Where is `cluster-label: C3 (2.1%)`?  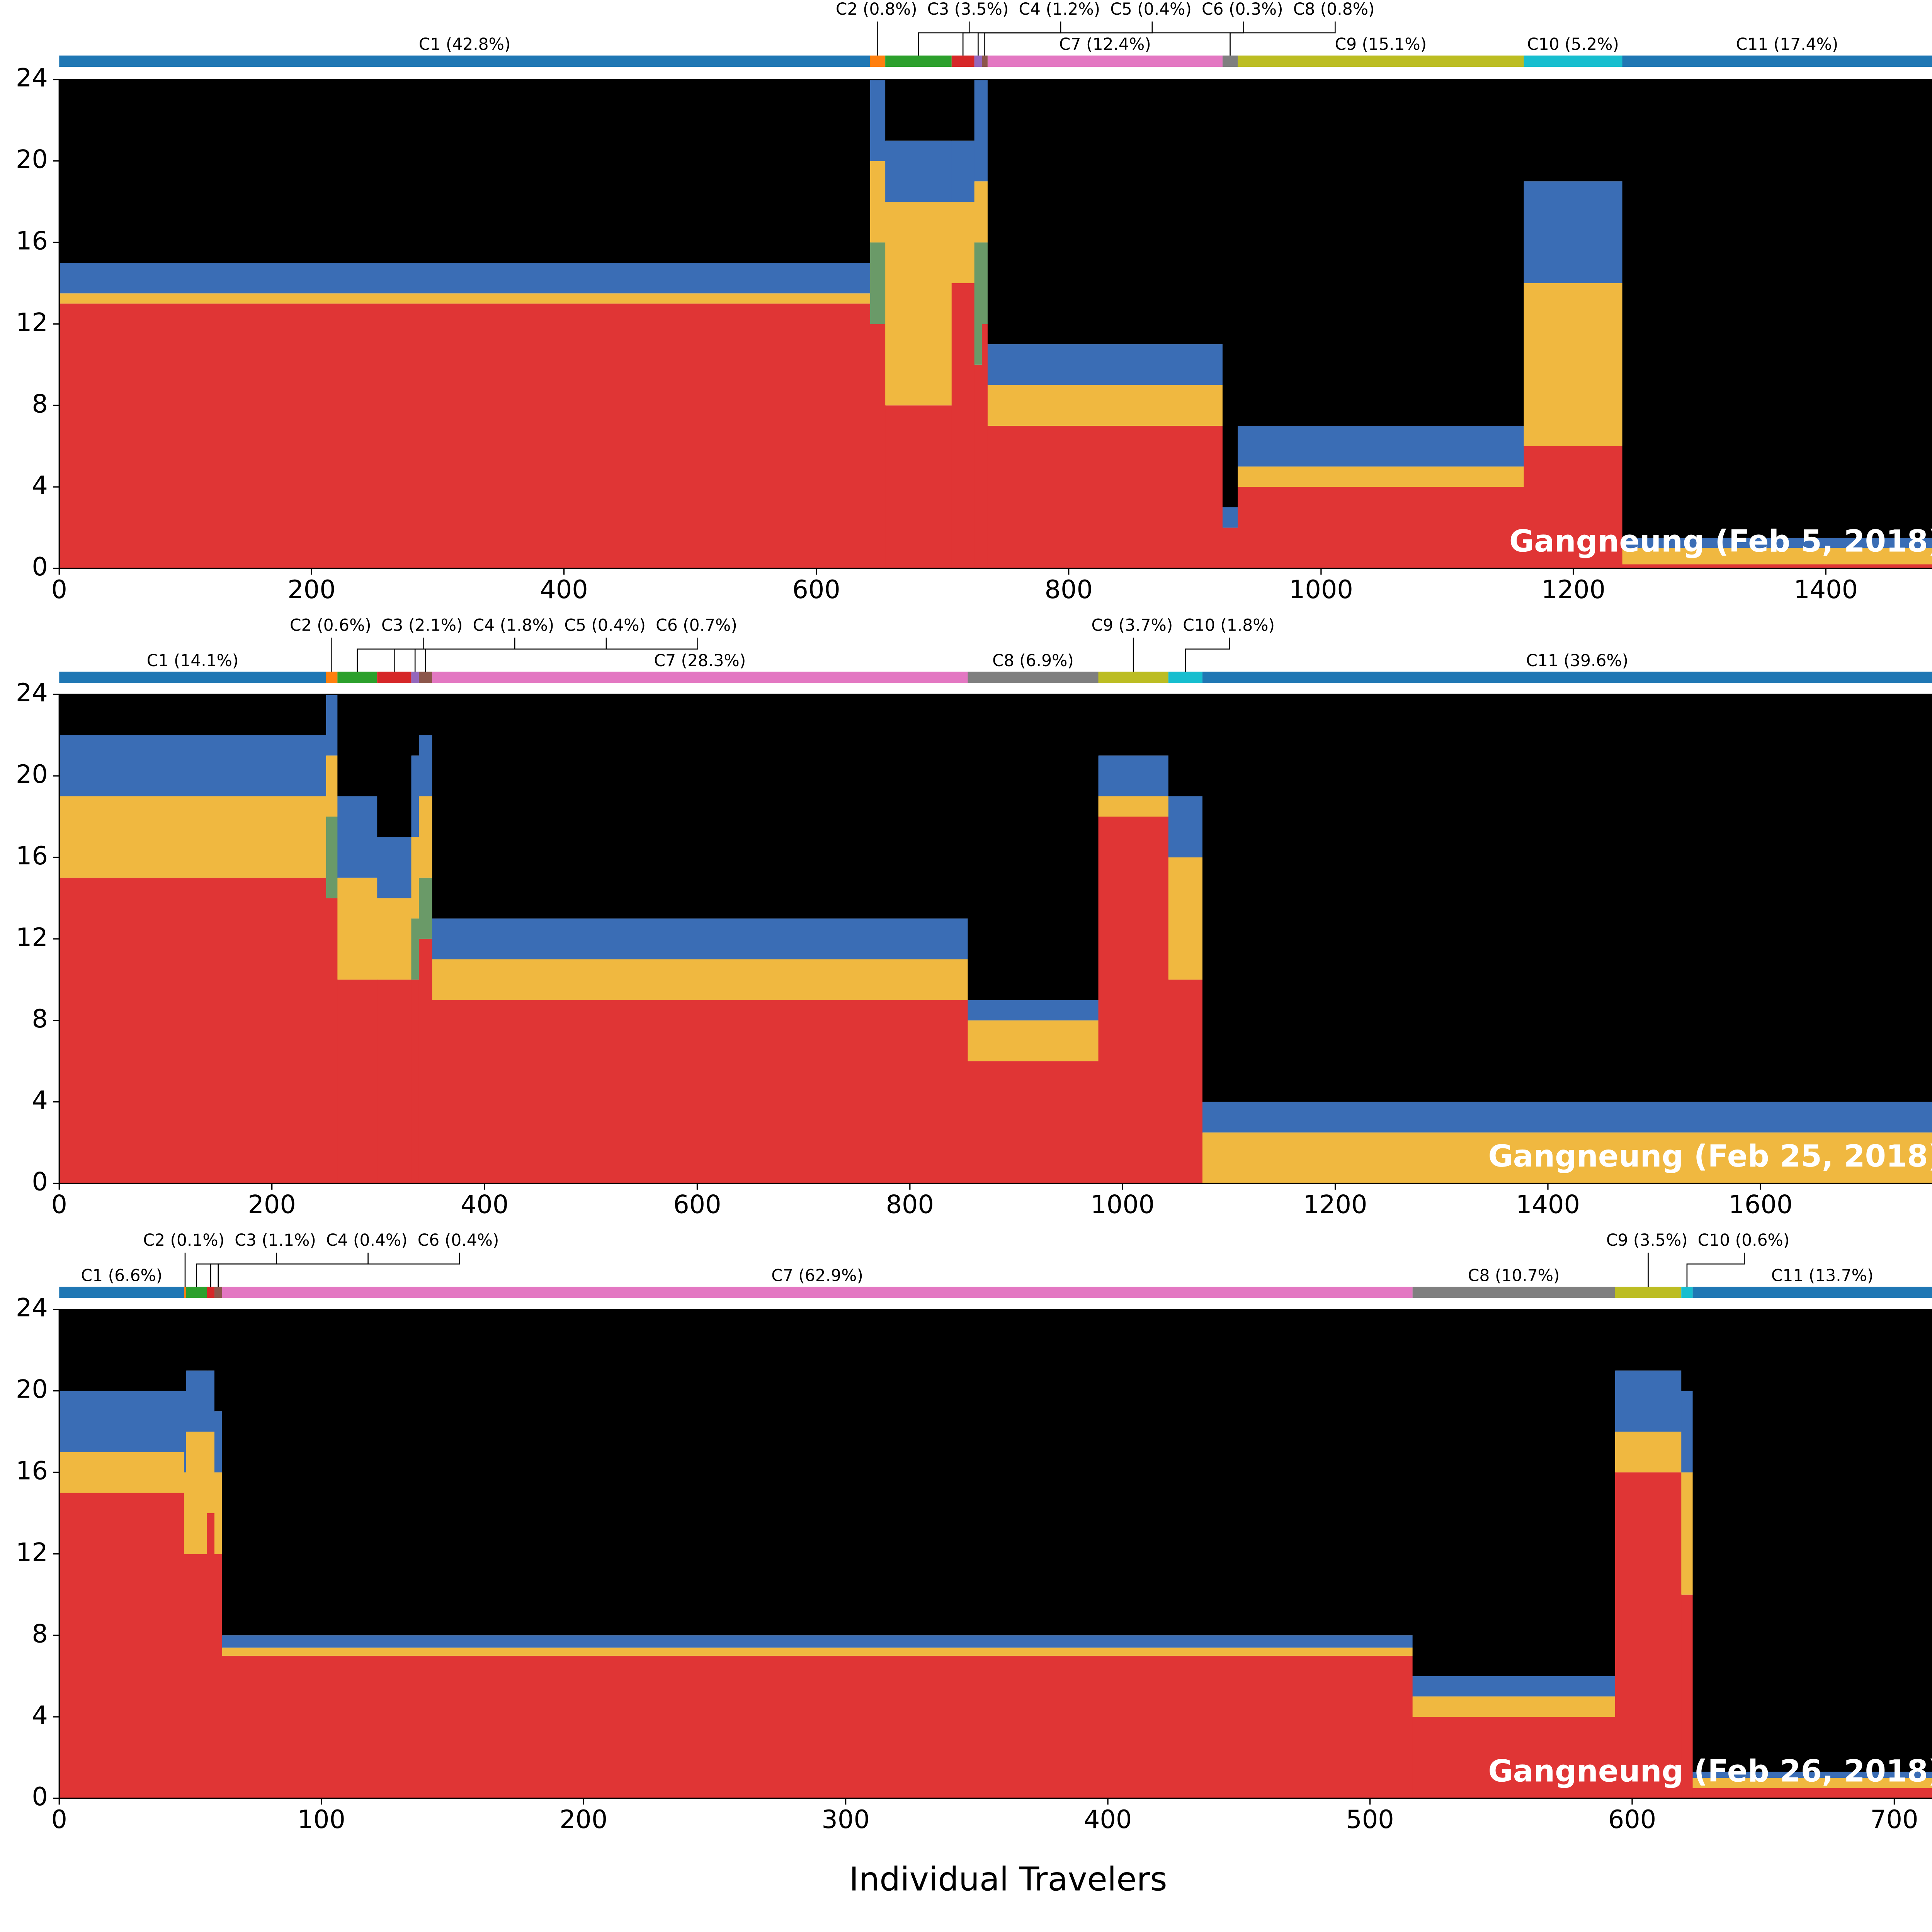 cluster-label: C3 (2.1%) is located at coordinates (422, 625).